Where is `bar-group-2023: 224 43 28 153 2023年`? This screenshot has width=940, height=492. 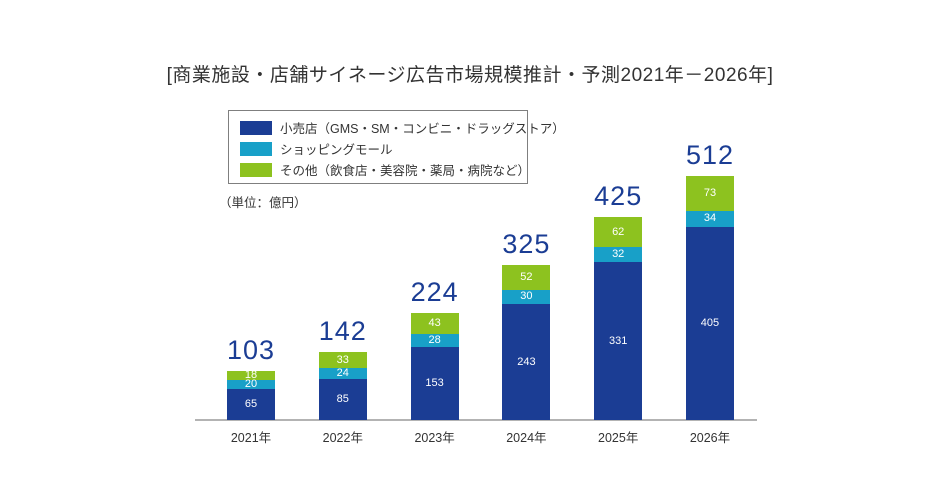 bar-group-2023: 224 43 28 153 2023年 is located at coordinates (434, 361).